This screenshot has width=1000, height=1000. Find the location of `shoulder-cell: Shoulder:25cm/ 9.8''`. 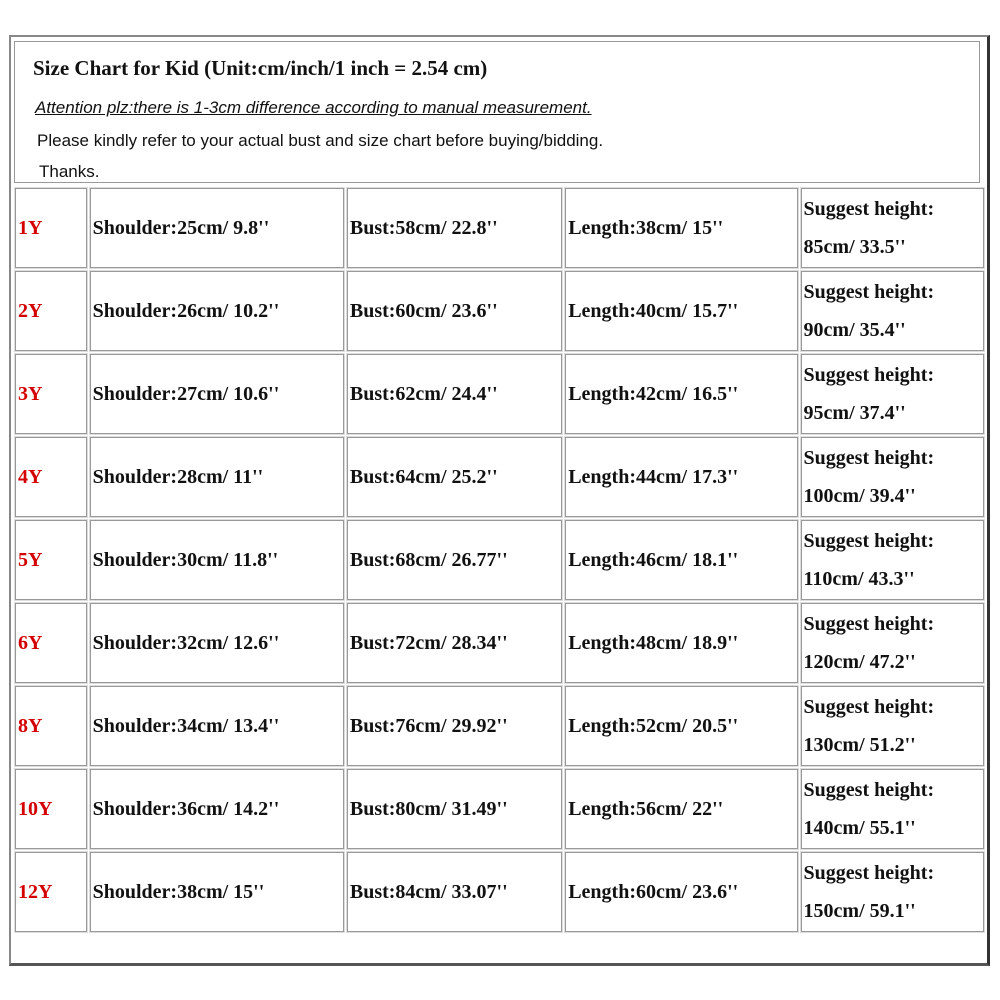

shoulder-cell: Shoulder:25cm/ 9.8'' is located at coordinates (216, 228).